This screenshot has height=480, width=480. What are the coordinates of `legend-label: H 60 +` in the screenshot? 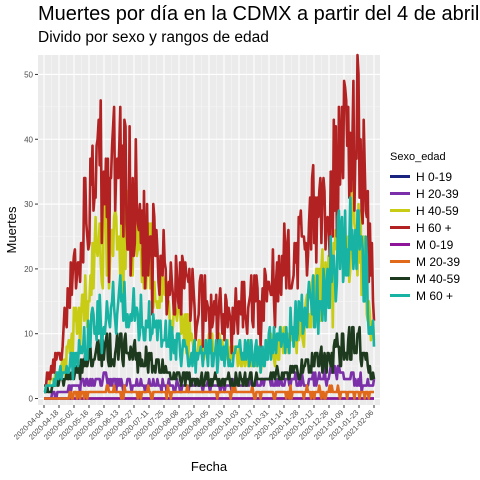 It's located at (434, 227).